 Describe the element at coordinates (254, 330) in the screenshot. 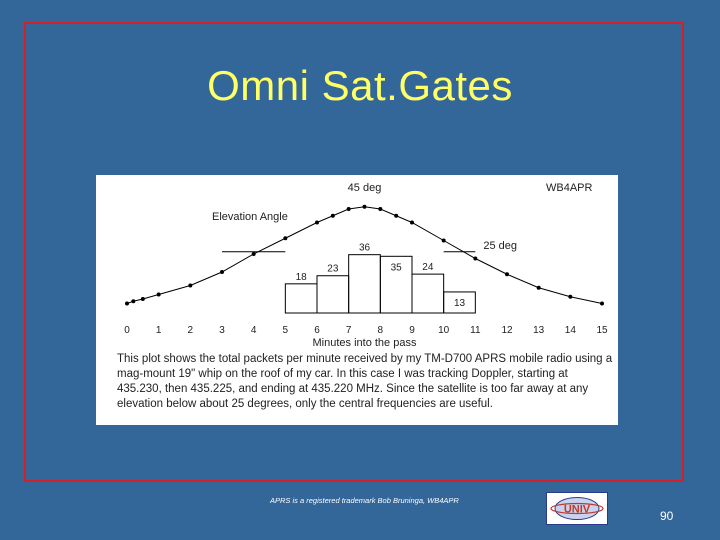

I see `x-tick-label: 4` at that location.